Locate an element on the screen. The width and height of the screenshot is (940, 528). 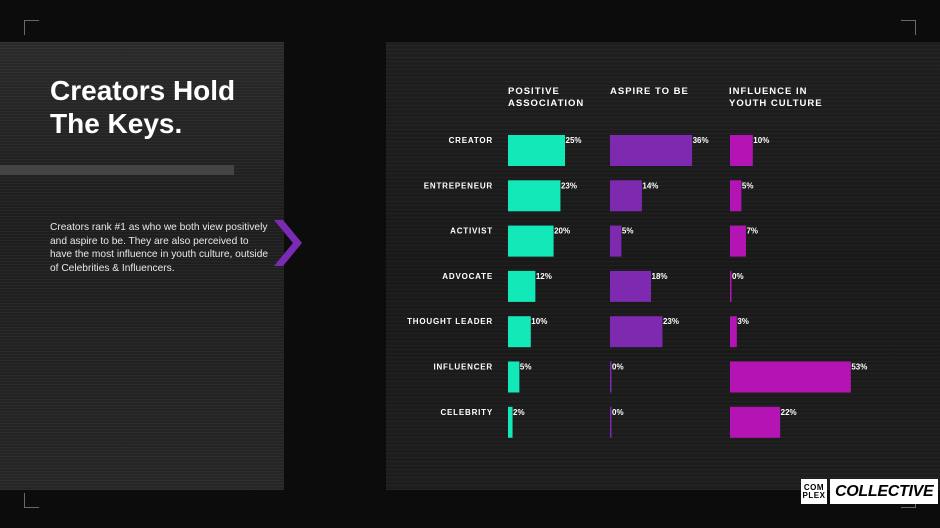
bar-influence-activist is located at coordinates (738, 241).